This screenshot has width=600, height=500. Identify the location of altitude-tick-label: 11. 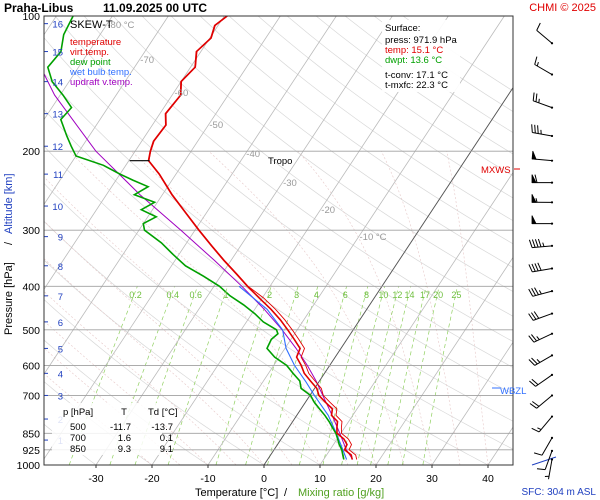
(58, 175).